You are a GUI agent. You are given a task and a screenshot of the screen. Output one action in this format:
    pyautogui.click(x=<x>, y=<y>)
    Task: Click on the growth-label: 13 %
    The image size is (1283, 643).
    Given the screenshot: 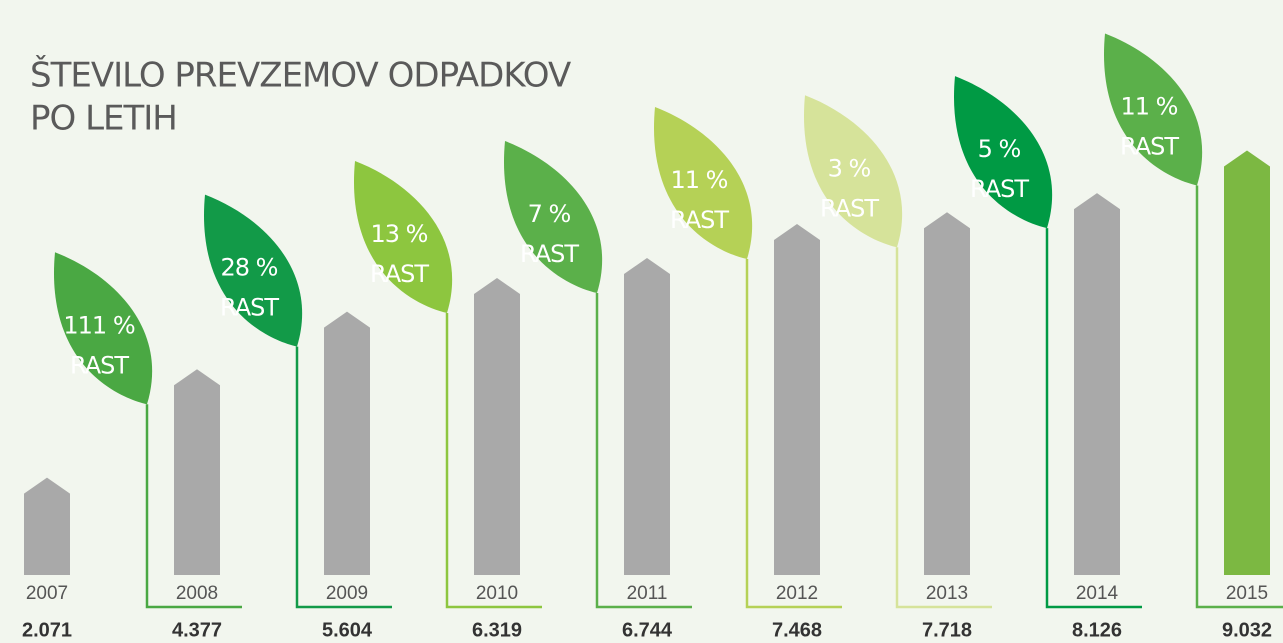 What is the action you would take?
    pyautogui.click(x=399, y=234)
    